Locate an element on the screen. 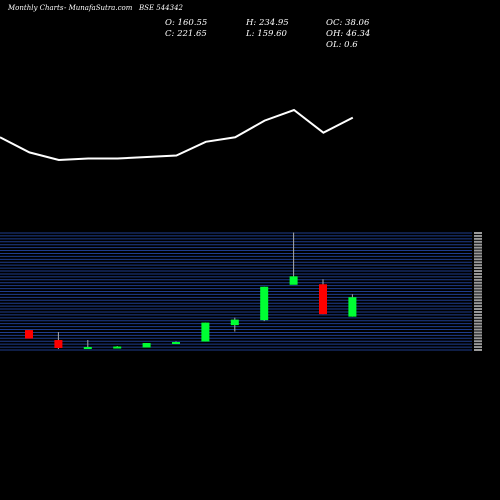 This screenshot has width=500, height=500. low-value: L: 159.60 is located at coordinates (266, 34).